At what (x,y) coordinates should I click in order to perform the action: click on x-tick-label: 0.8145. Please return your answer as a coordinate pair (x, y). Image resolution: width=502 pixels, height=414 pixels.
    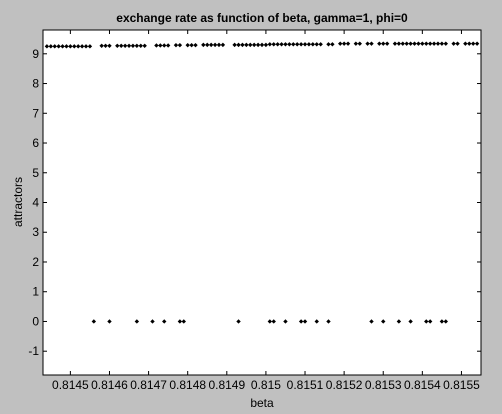
    Looking at the image, I should click on (70, 385).